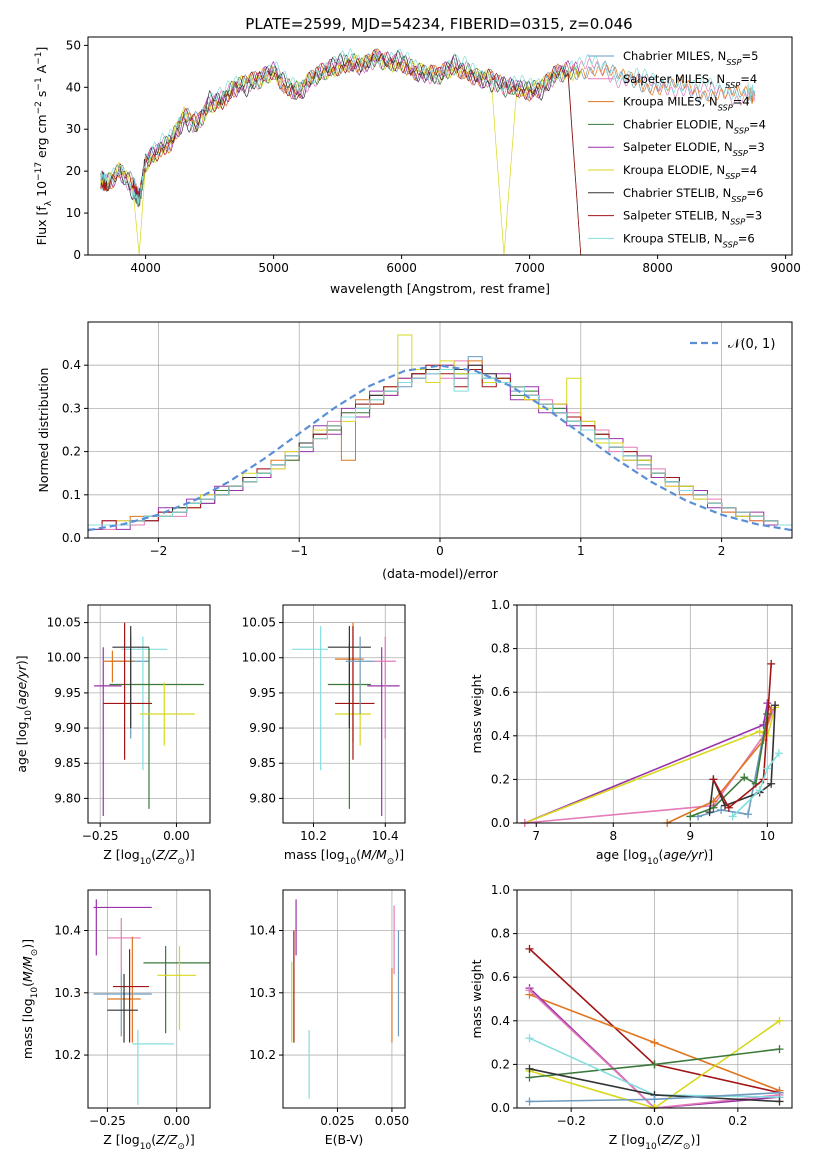 The image size is (819, 1170). What do you see at coordinates (686, 104) in the screenshot?
I see `spectrum-legend-label: Kroupa MILES, NSSP=4` at bounding box center [686, 104].